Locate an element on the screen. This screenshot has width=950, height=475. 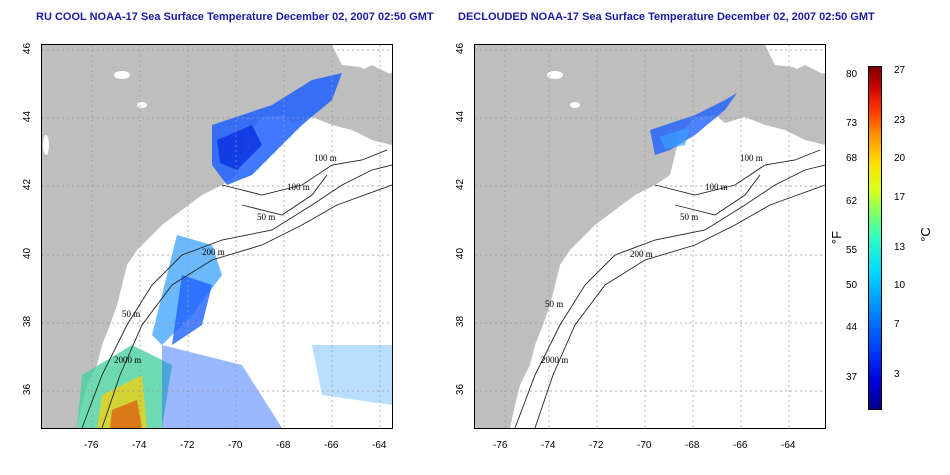
f-tick-label: 50 is located at coordinates (852, 285).